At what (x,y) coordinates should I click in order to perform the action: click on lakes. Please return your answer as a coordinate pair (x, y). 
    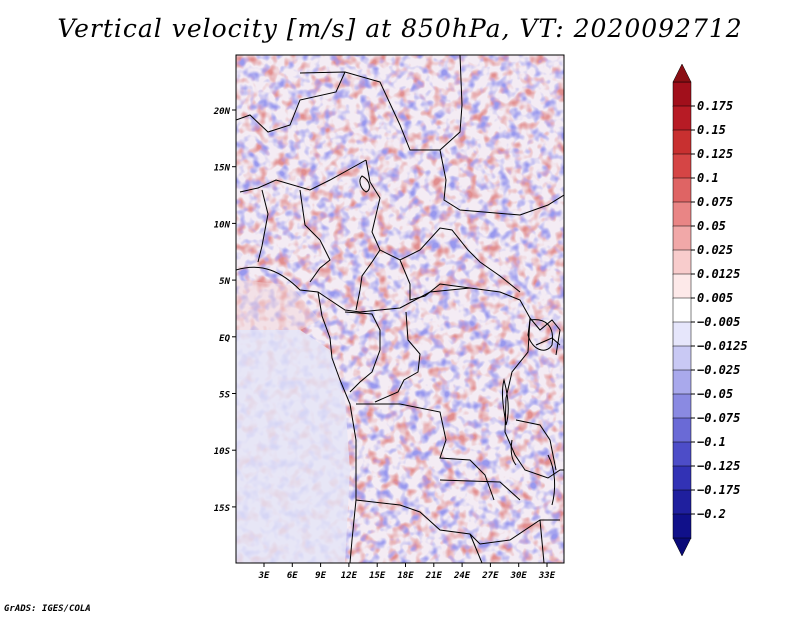
    Looking at the image, I should click on (457, 340).